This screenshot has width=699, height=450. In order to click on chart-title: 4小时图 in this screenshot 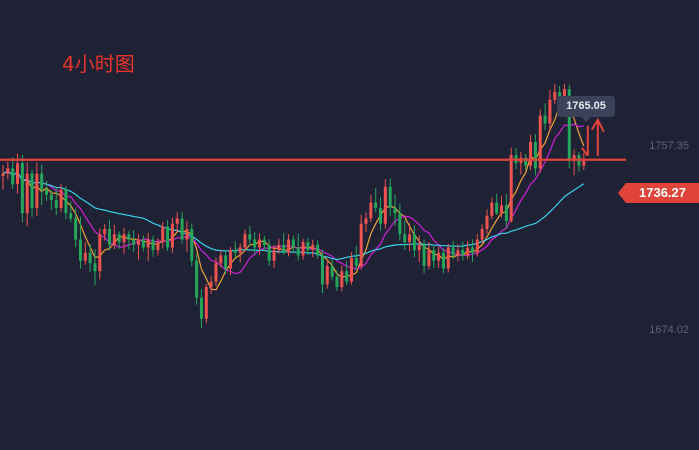, I will do `click(98, 64)`.